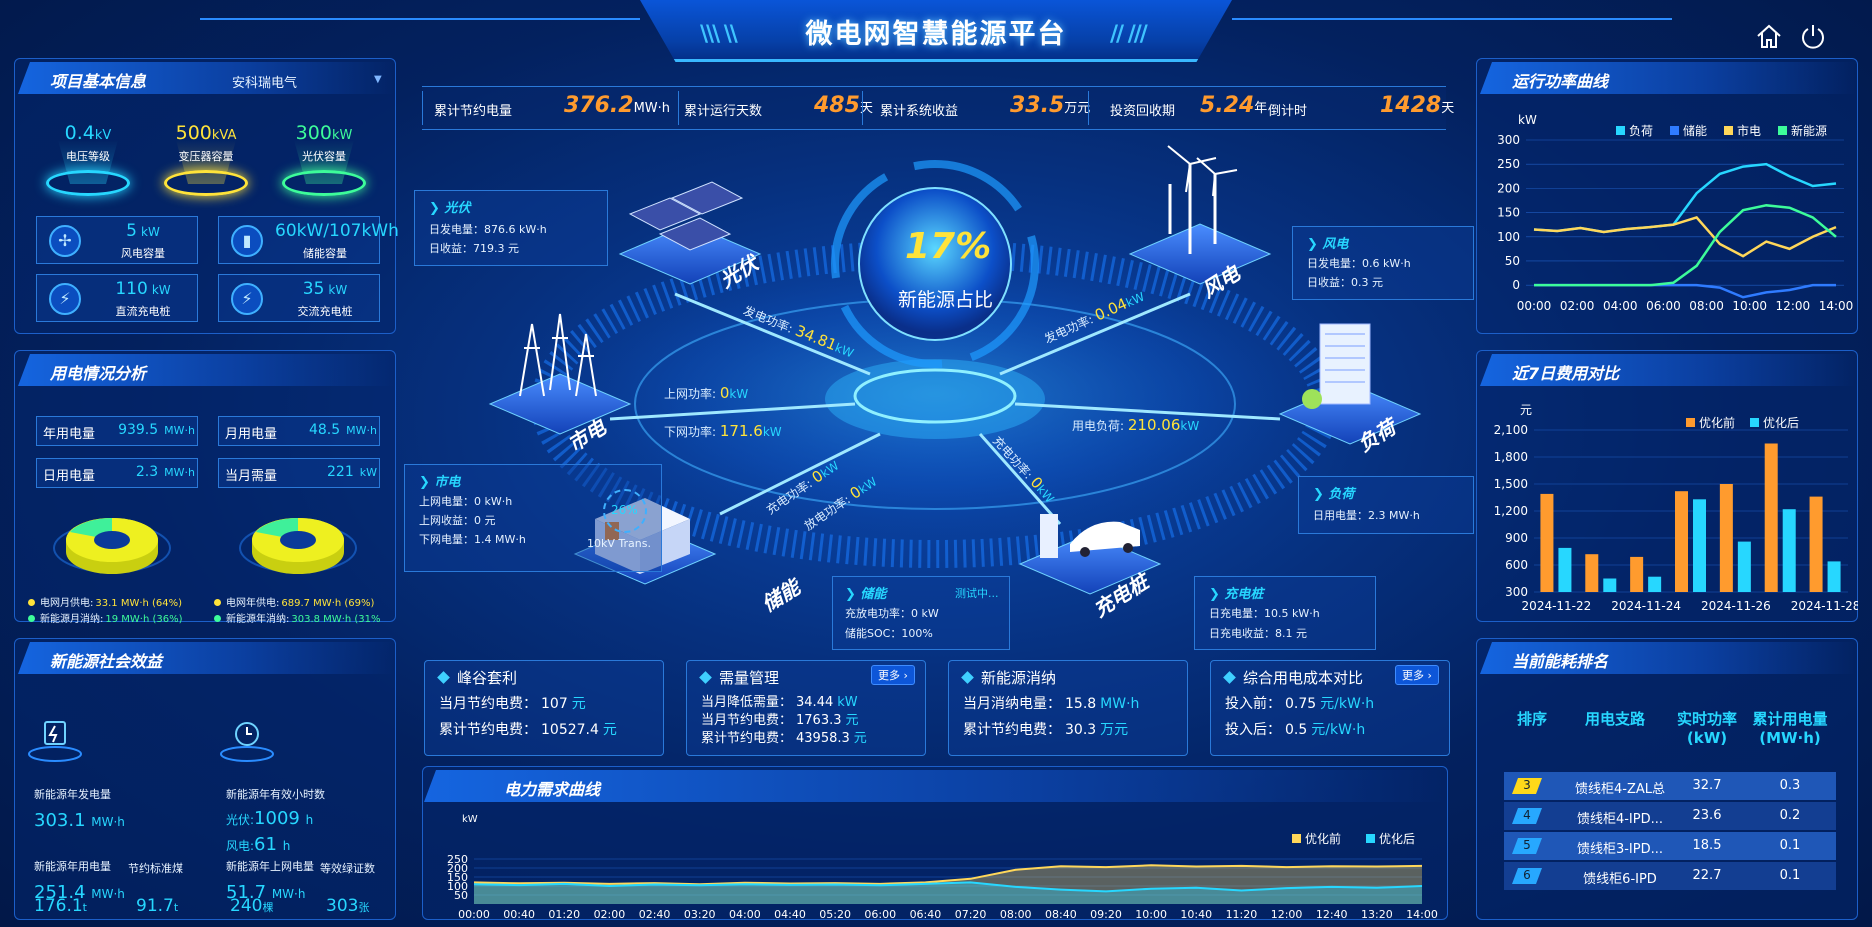 Image resolution: width=1872 pixels, height=927 pixels. I want to click on cost-title: ◣近7日费用对比, so click(1668, 370).